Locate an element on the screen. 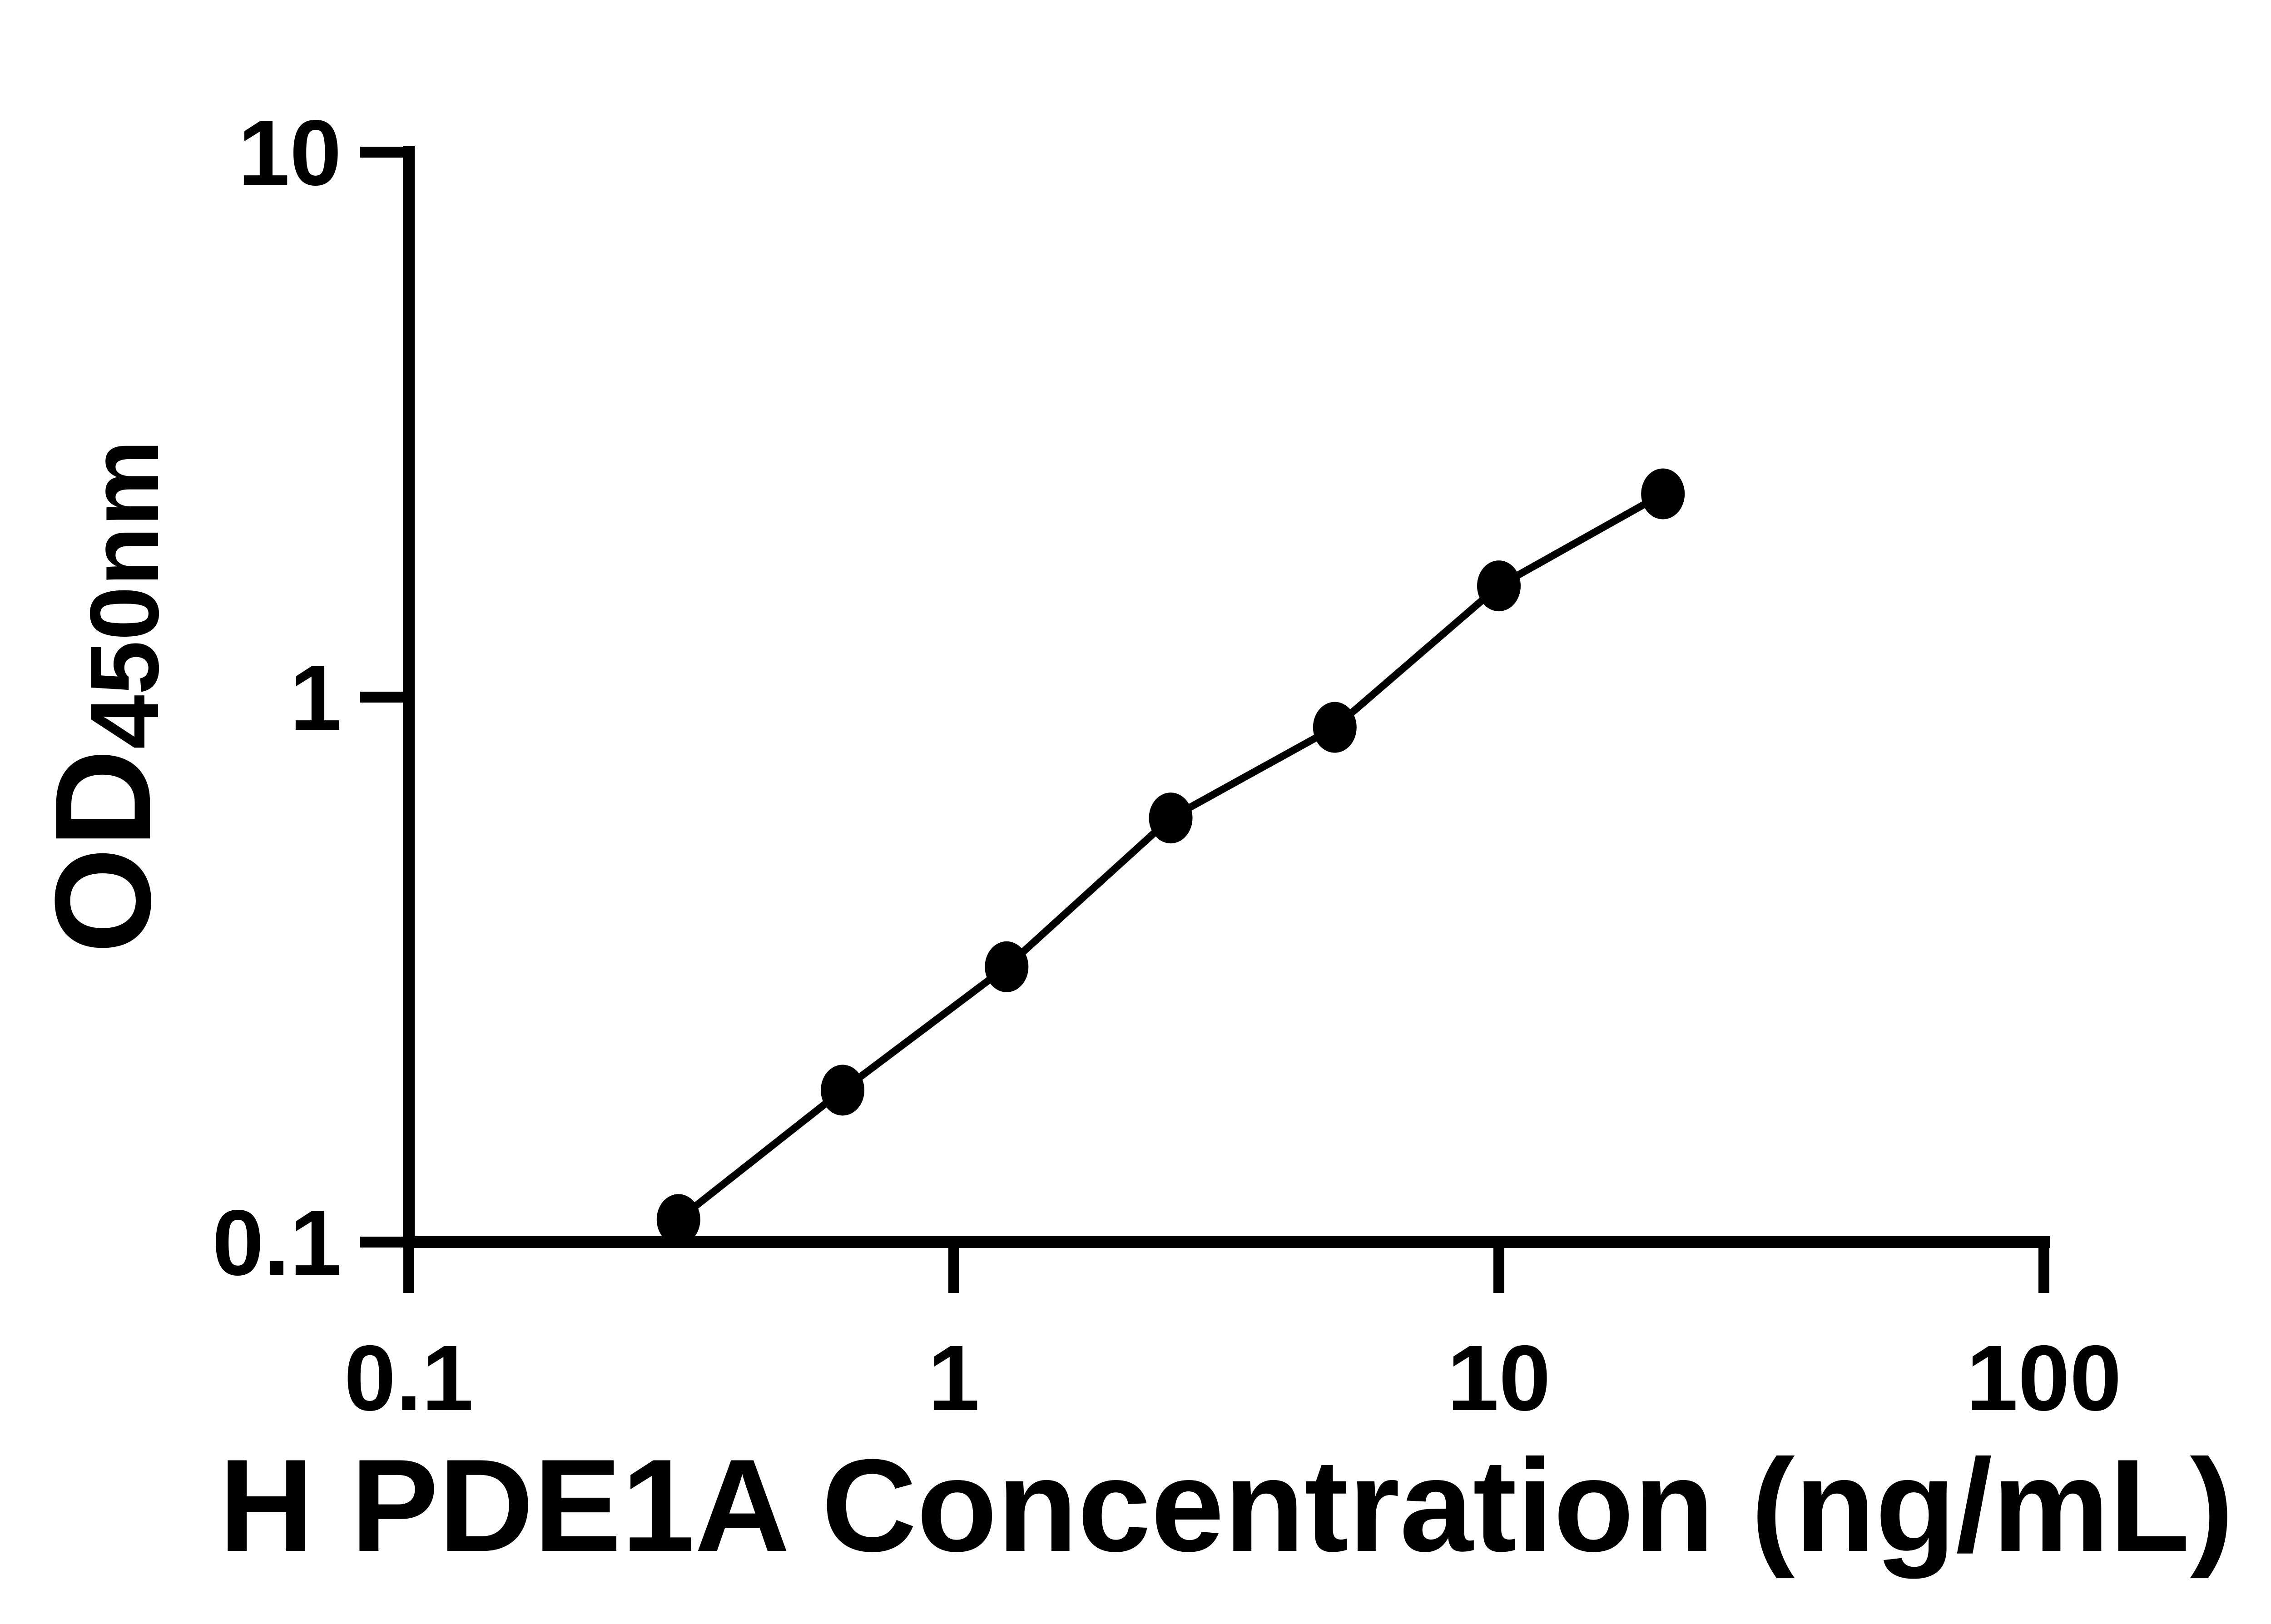 Image resolution: width=2271 pixels, height=1624 pixels. x-tick-label: 1 is located at coordinates (954, 1378).